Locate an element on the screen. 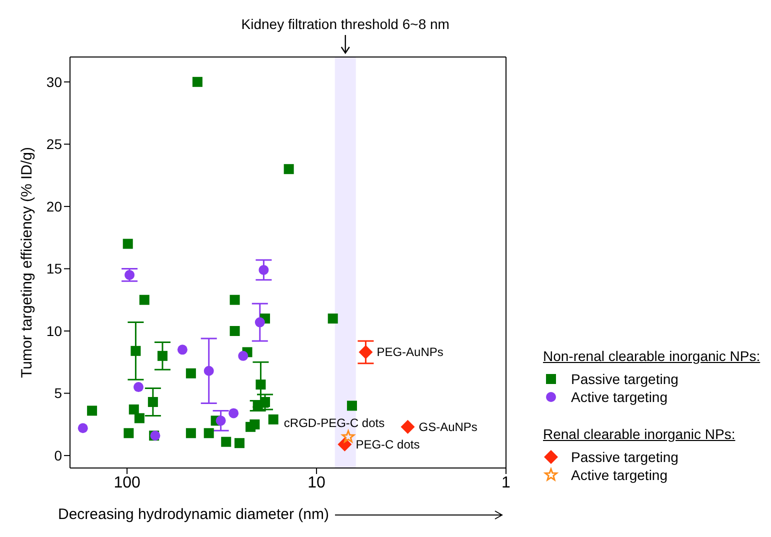 The height and width of the screenshot is (537, 771). annotation: cRGD-PEG-C dots is located at coordinates (334, 423).